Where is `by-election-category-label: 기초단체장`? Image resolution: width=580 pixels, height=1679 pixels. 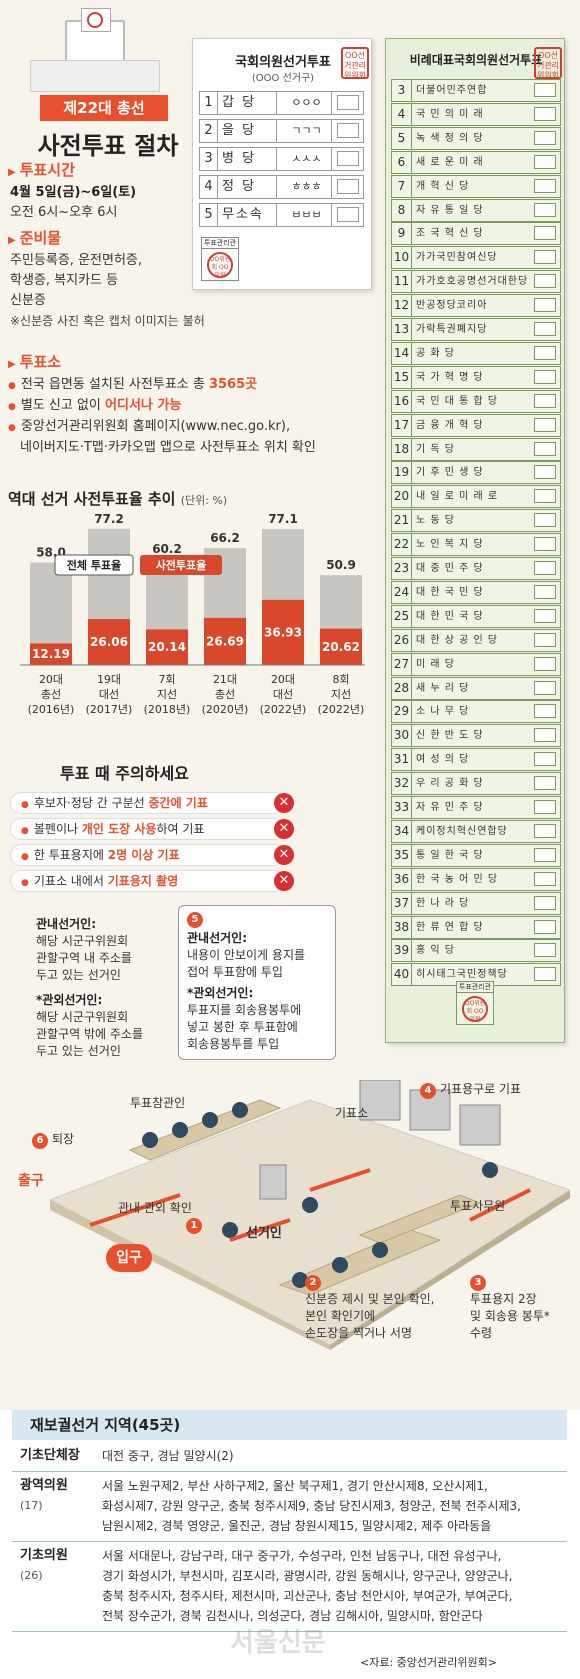 by-election-category-label: 기초단체장 is located at coordinates (50, 1455).